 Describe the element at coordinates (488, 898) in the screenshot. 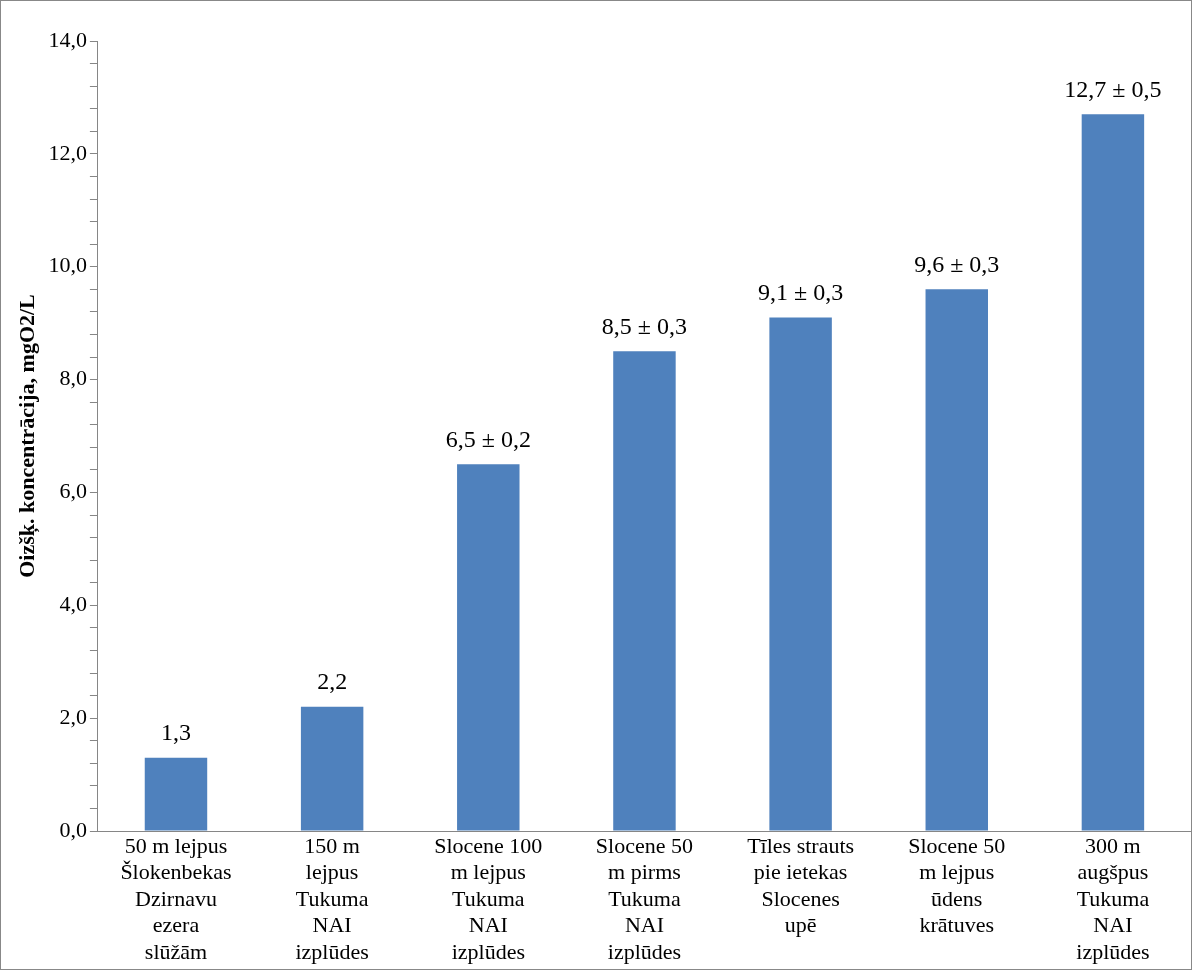

I see `x-tick-label: Slocene 100 m lejpus Tukuma NAI izplūdes` at that location.